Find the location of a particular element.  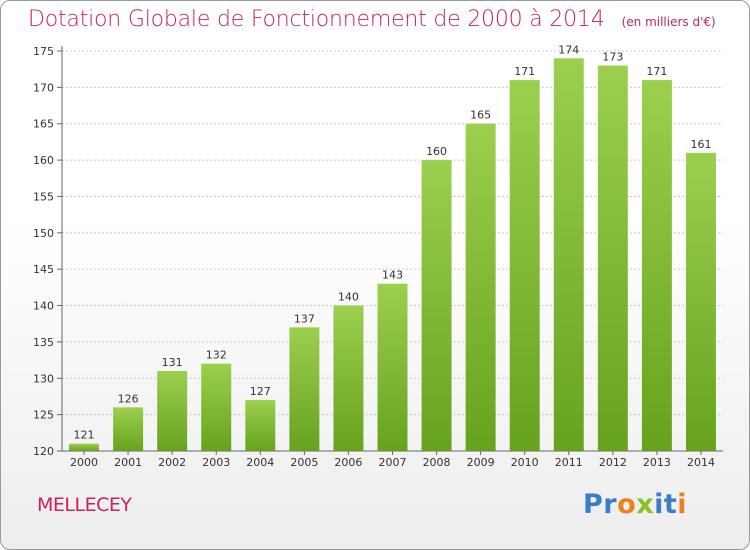

y-tick-label: 140 is located at coordinates (43, 306).